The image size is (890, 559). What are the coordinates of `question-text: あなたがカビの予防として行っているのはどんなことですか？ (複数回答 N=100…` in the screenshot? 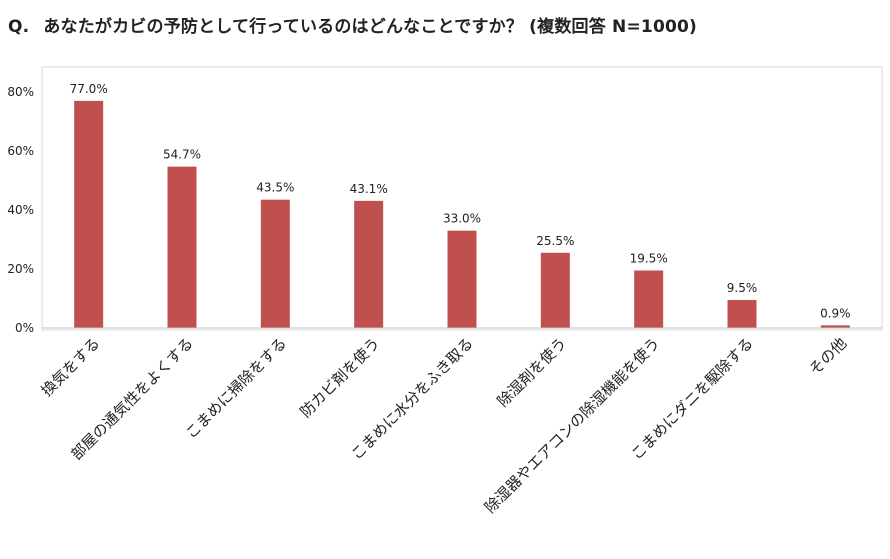 It's located at (370, 27).